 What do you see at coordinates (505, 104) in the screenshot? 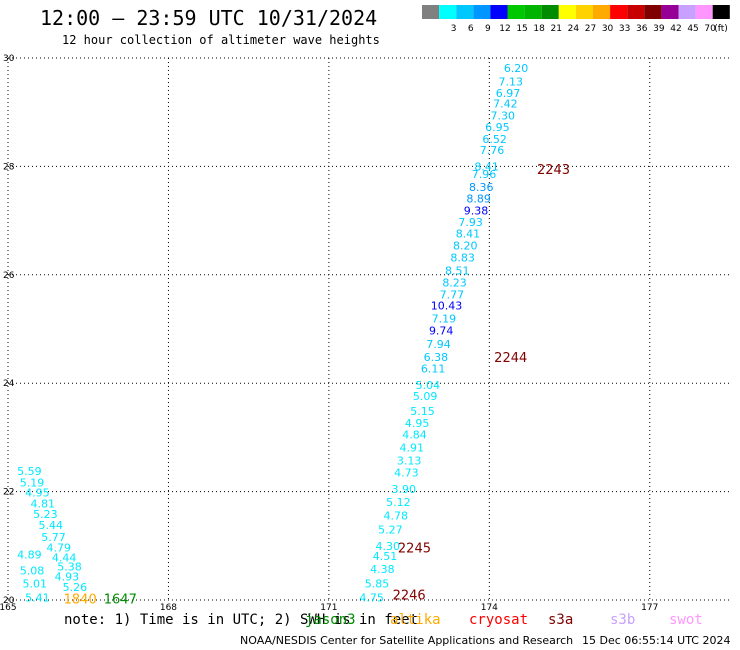
I see `wave-height-point: 7.42` at bounding box center [505, 104].